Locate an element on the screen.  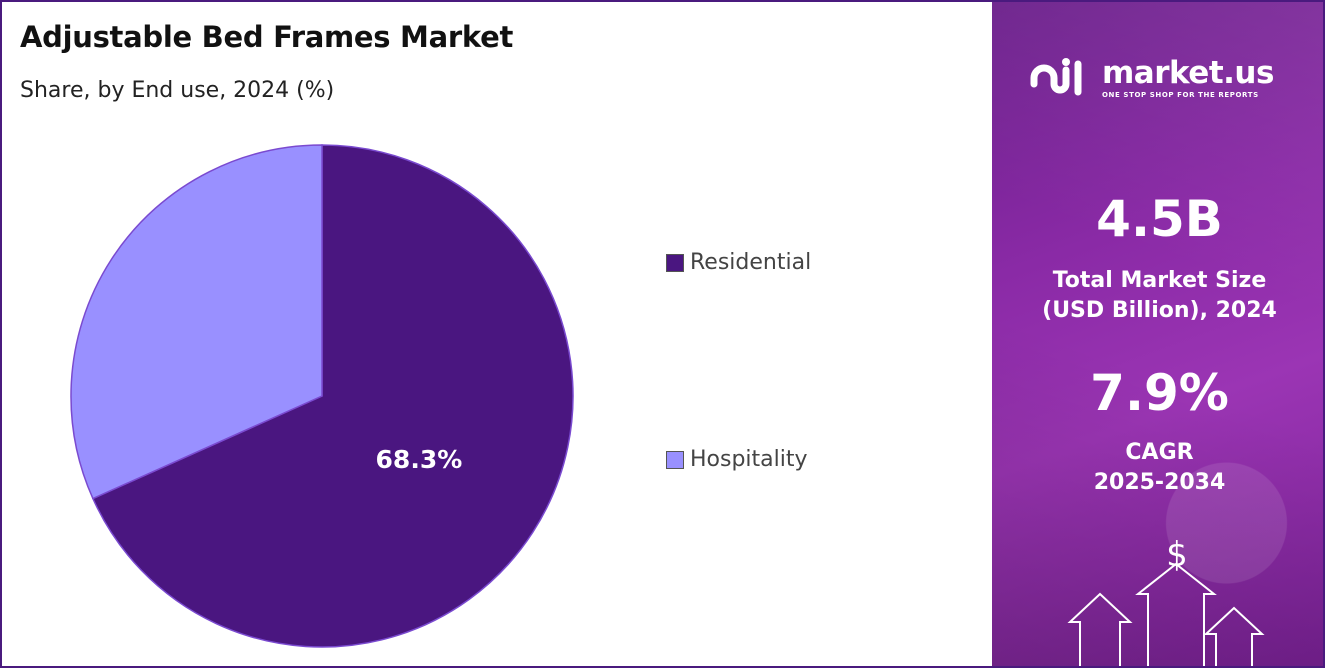
cagr-value: 7.9% is located at coordinates (1159, 393).